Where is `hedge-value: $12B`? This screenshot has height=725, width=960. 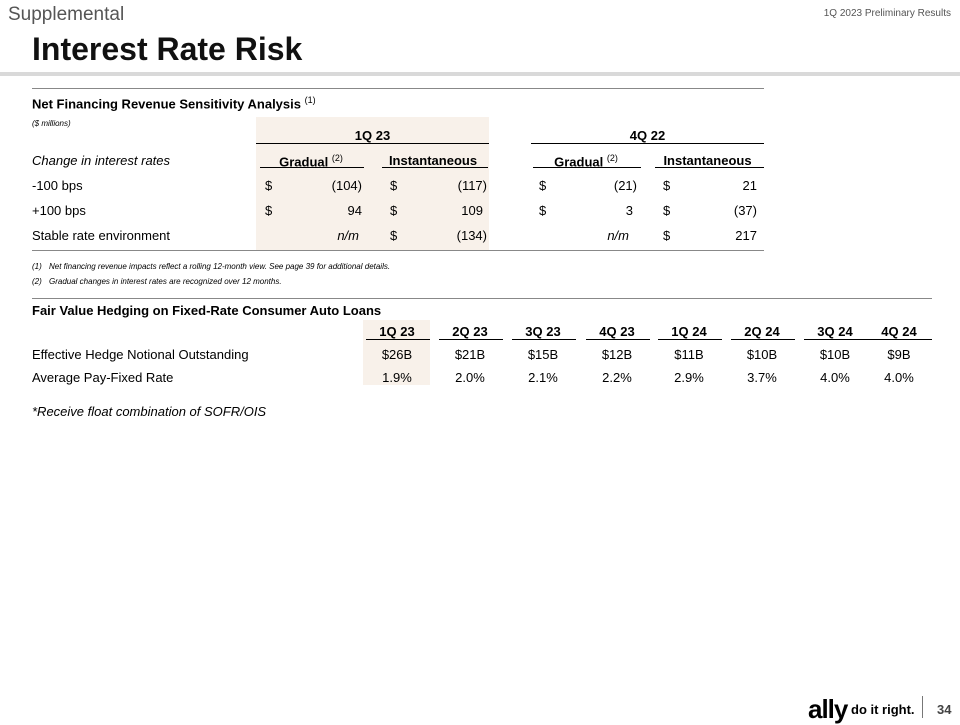
hedge-value: $12B is located at coordinates (617, 354).